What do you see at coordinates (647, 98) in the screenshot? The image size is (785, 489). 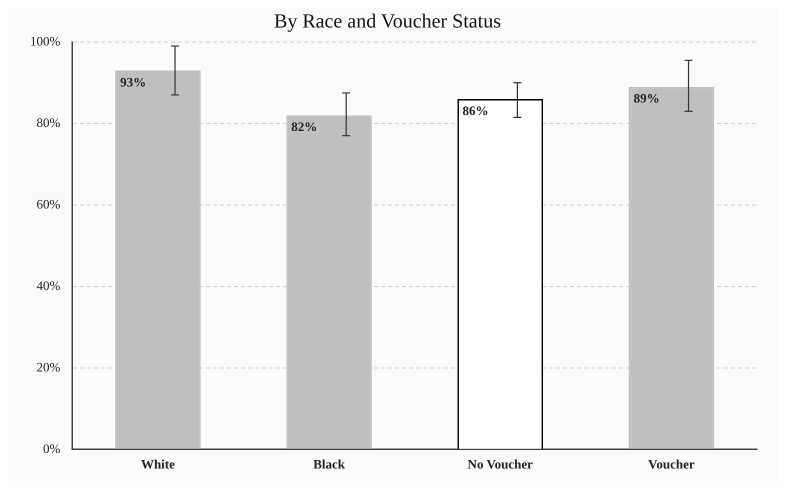 I see `data-label: 89%` at bounding box center [647, 98].